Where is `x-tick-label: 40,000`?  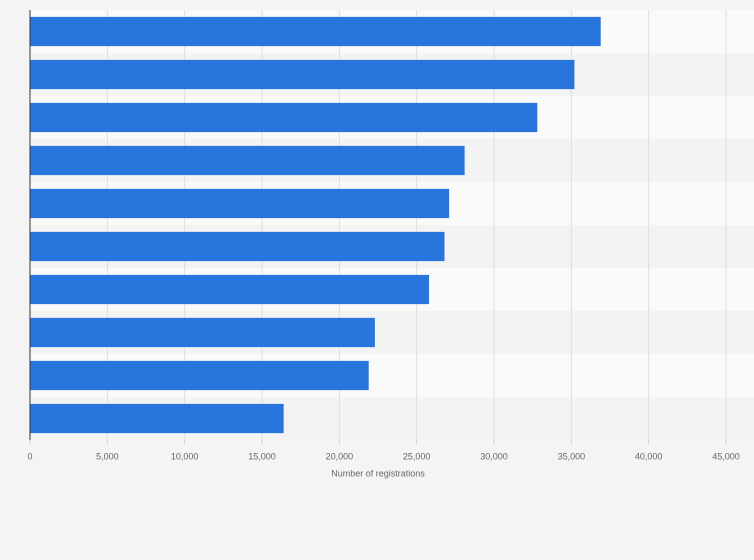
x-tick-label: 40,000 is located at coordinates (649, 456).